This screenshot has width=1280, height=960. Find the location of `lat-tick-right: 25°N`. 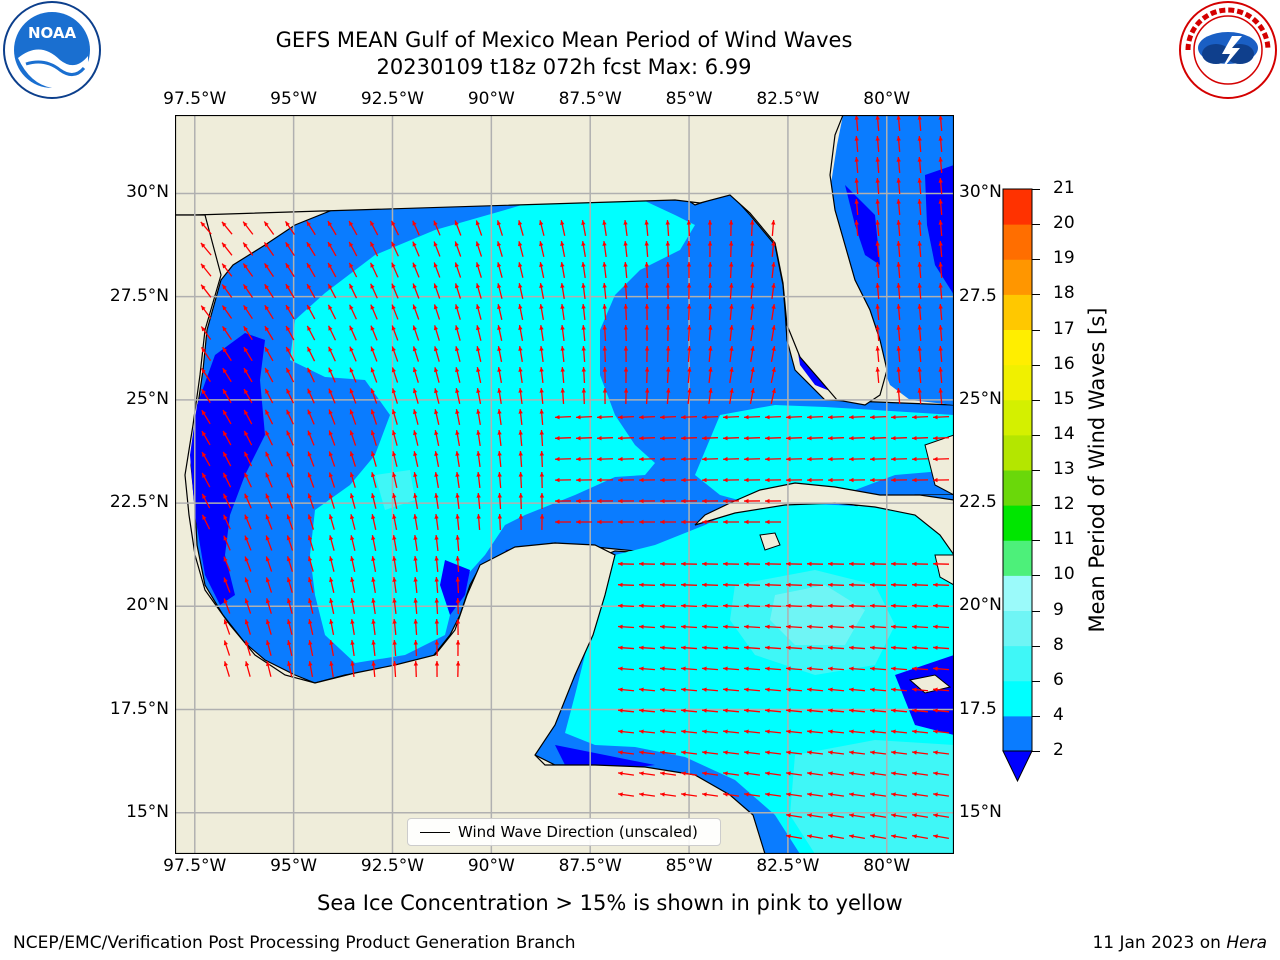

lat-tick-right: 25°N is located at coordinates (980, 398).